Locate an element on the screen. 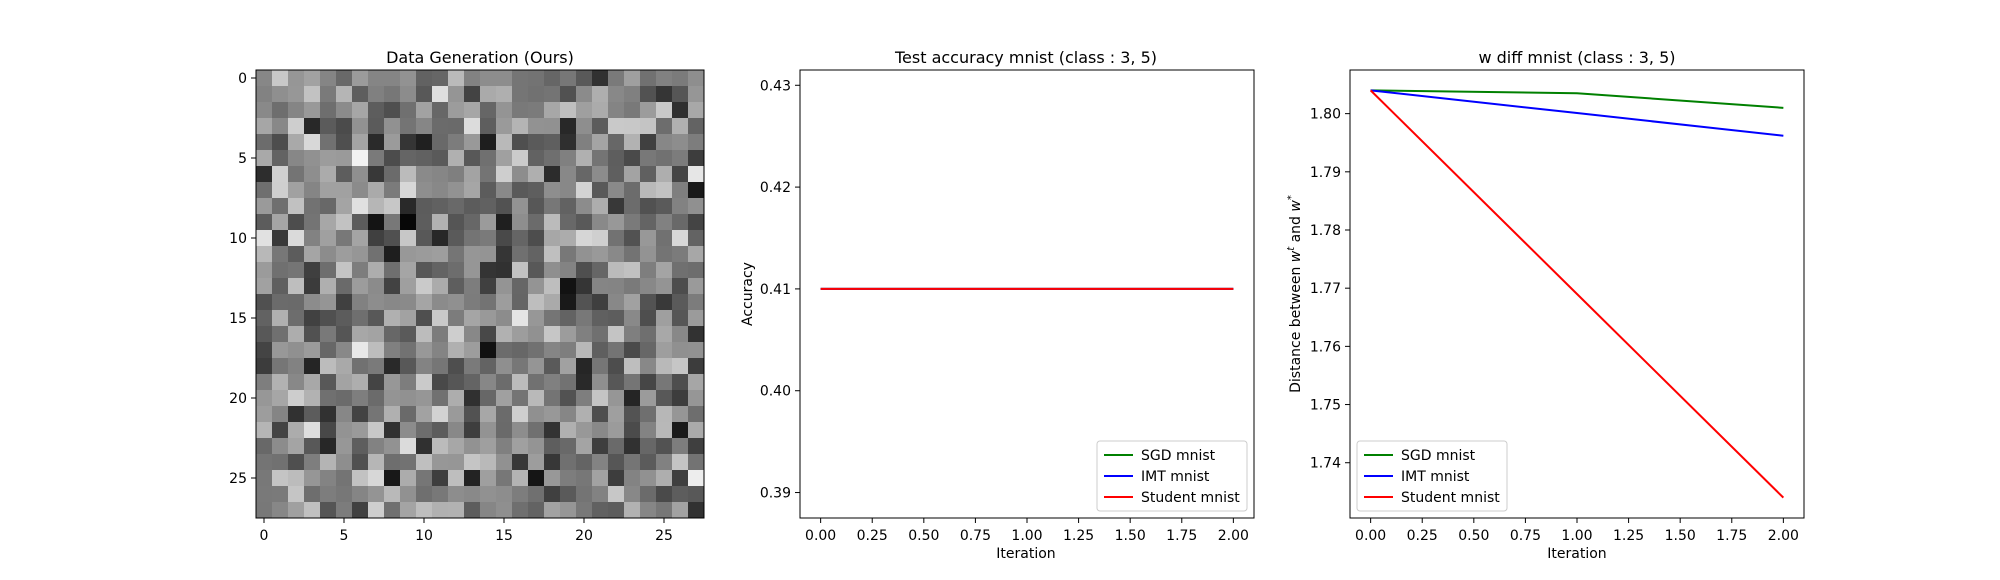 This screenshot has height=580, width=2000. wdiff-legend: SGD mnist IMT mnist Student mnist is located at coordinates (1432, 476).